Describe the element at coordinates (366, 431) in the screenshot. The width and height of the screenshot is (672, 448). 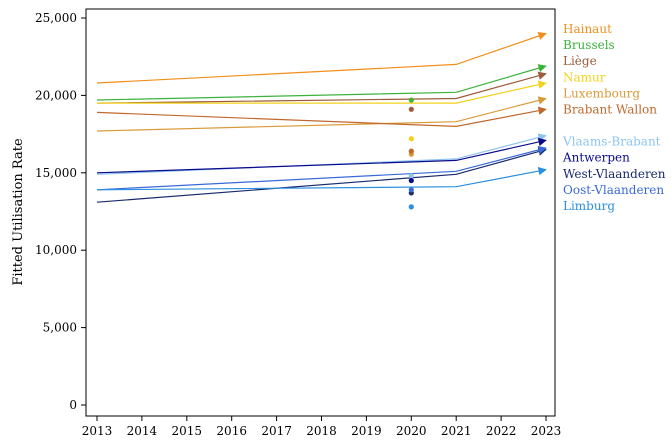
I see `x-tick-label: 2019` at that location.